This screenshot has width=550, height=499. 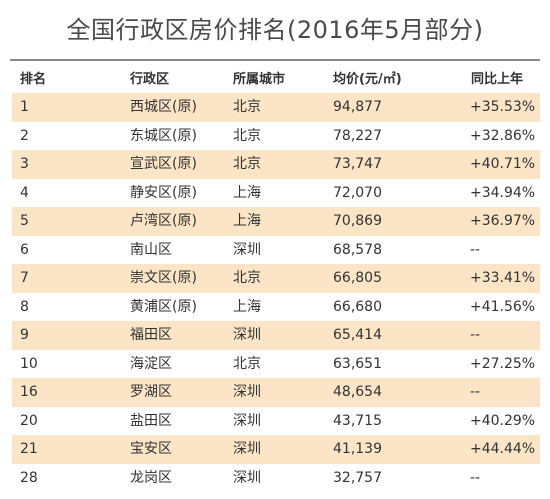 I want to click on cell-rank: 4, so click(x=24, y=192).